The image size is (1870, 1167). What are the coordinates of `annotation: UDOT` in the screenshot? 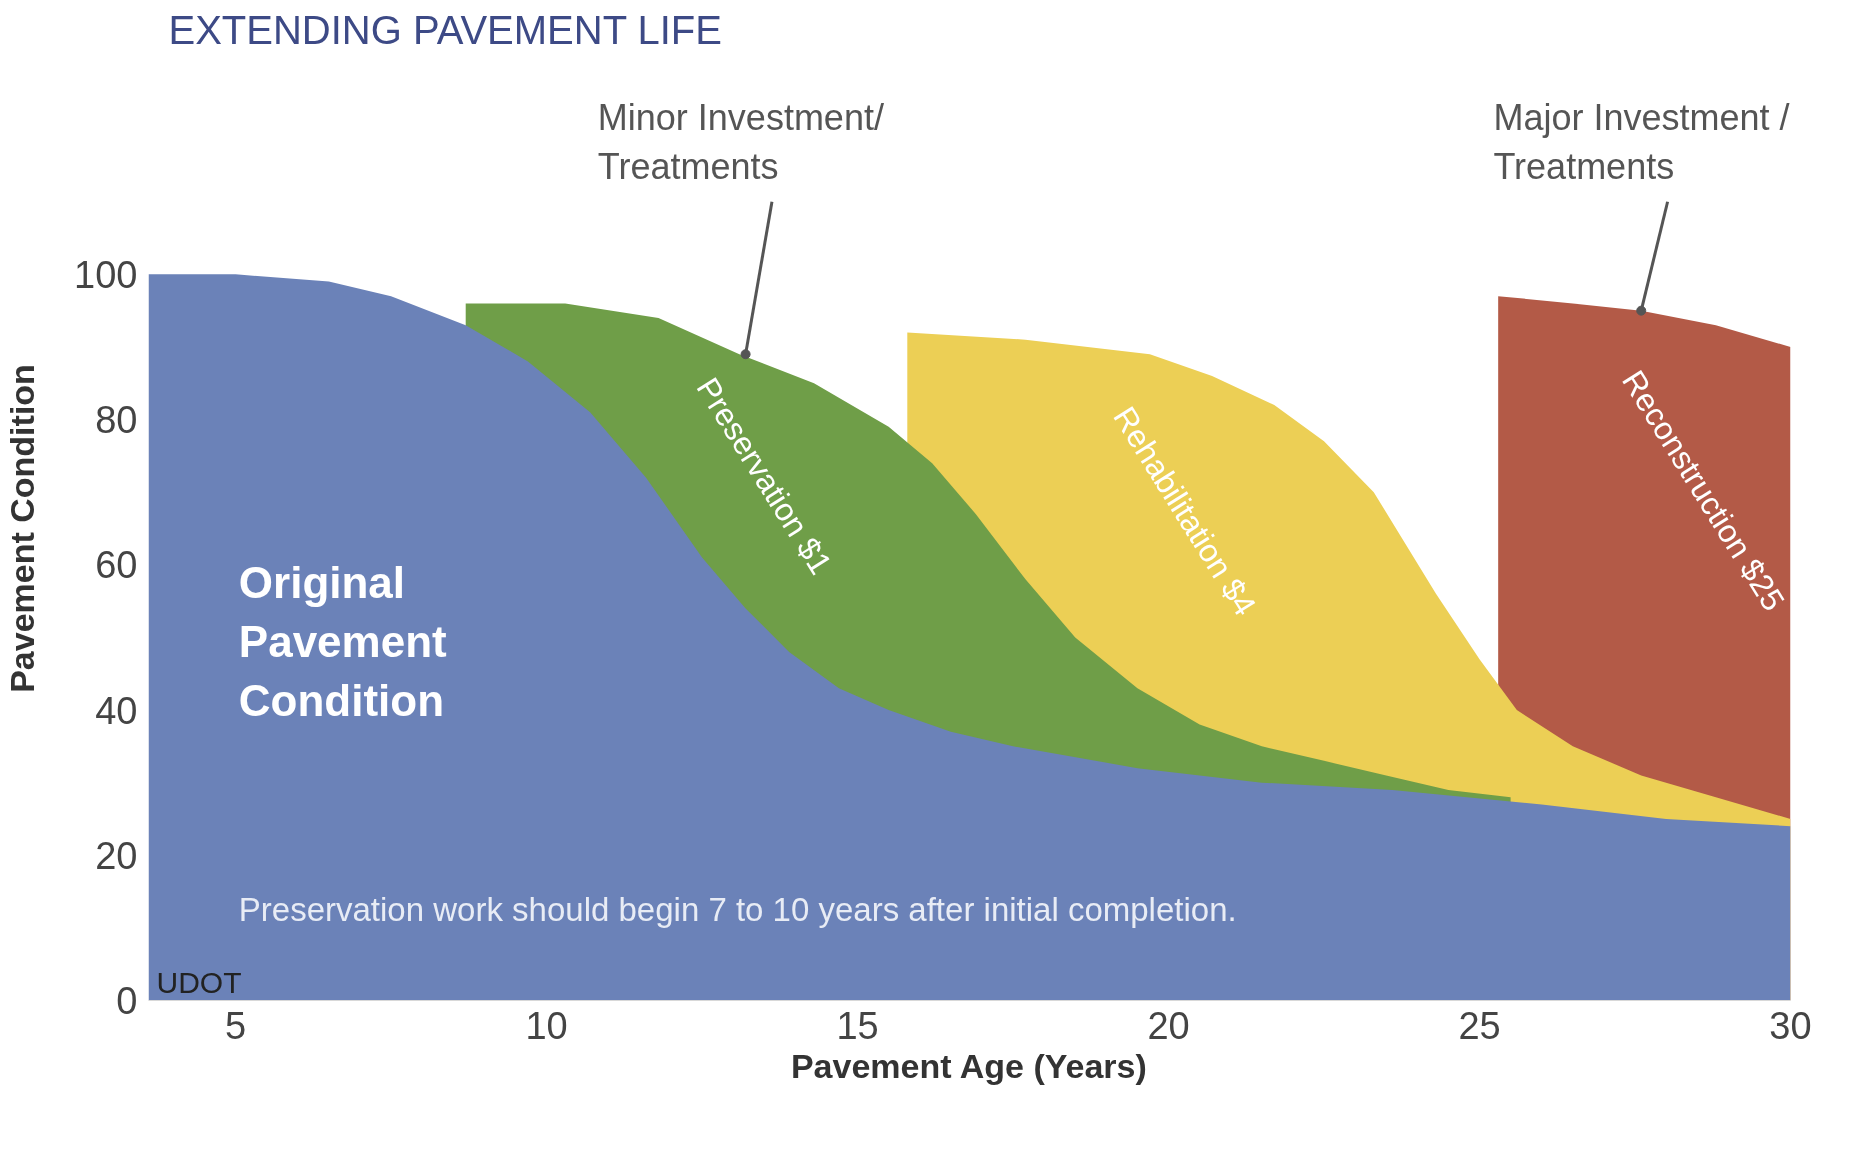 It's located at (199, 982).